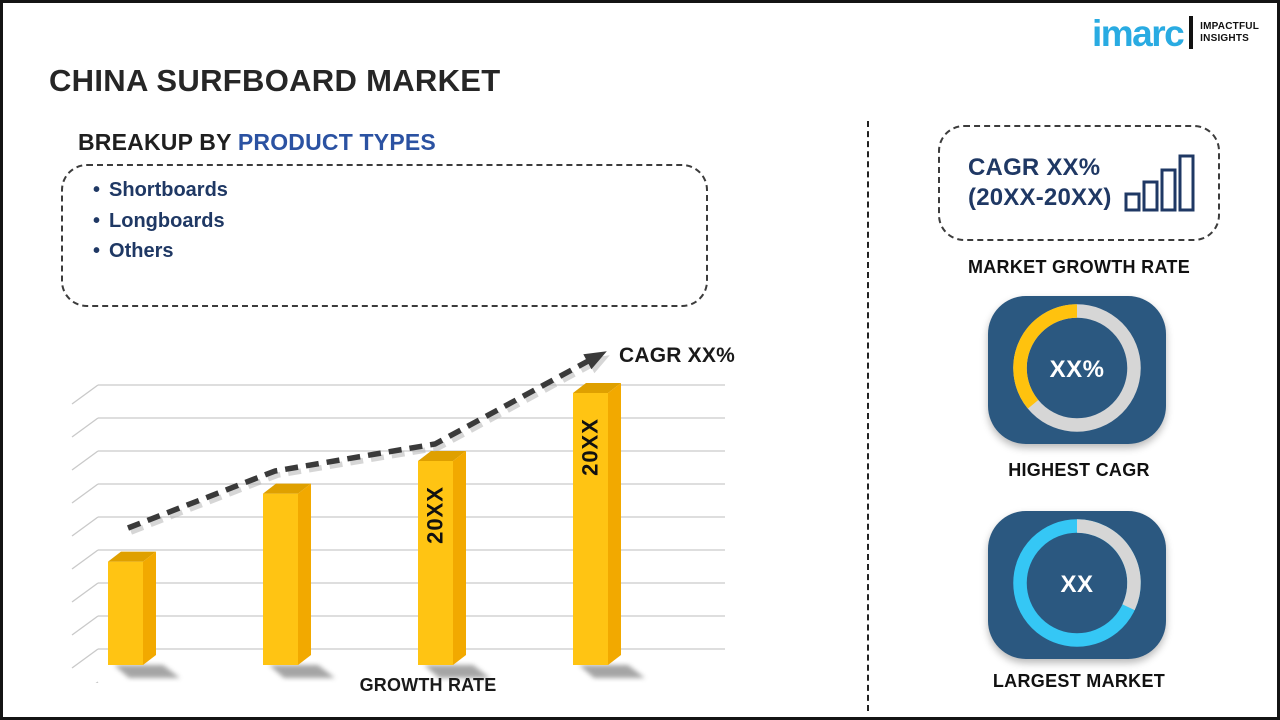 The image size is (1280, 720). I want to click on largest-market-donut, so click(1077, 585).